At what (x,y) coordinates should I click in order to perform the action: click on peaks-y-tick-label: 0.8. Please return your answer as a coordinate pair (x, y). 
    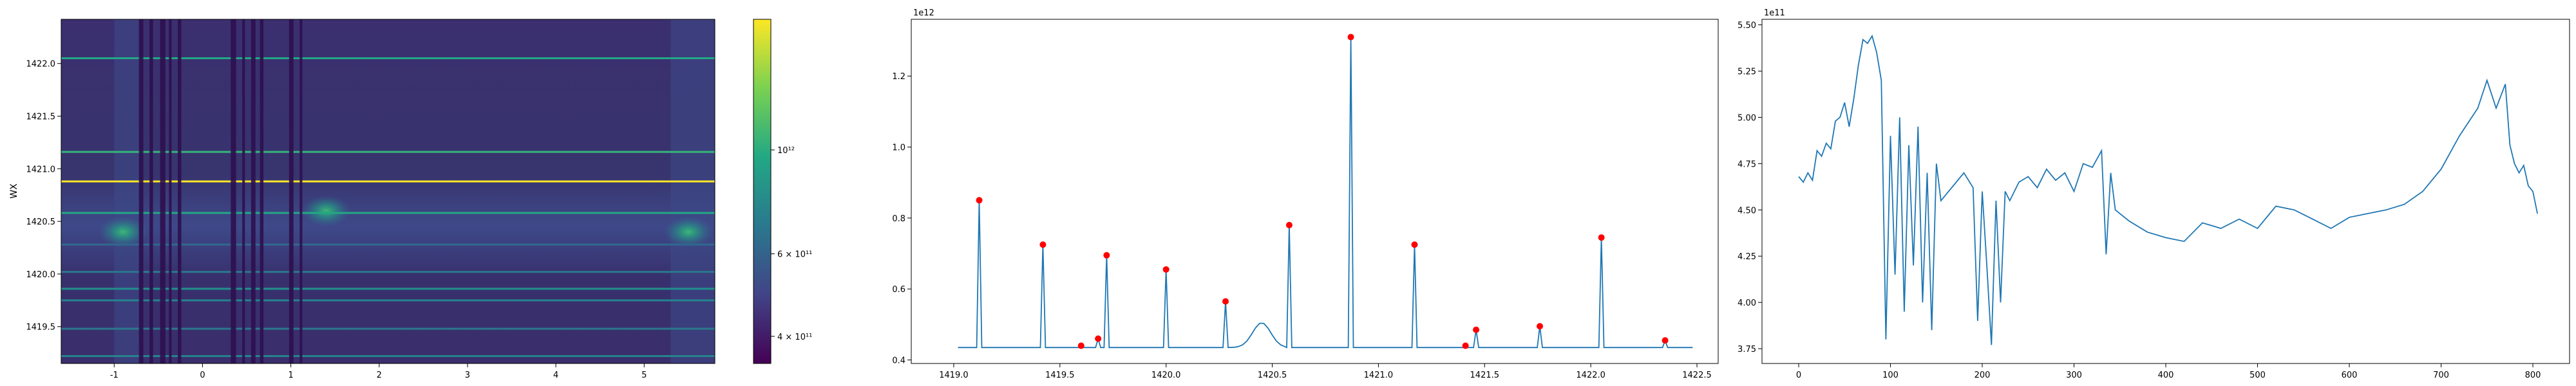
    Looking at the image, I should click on (899, 219).